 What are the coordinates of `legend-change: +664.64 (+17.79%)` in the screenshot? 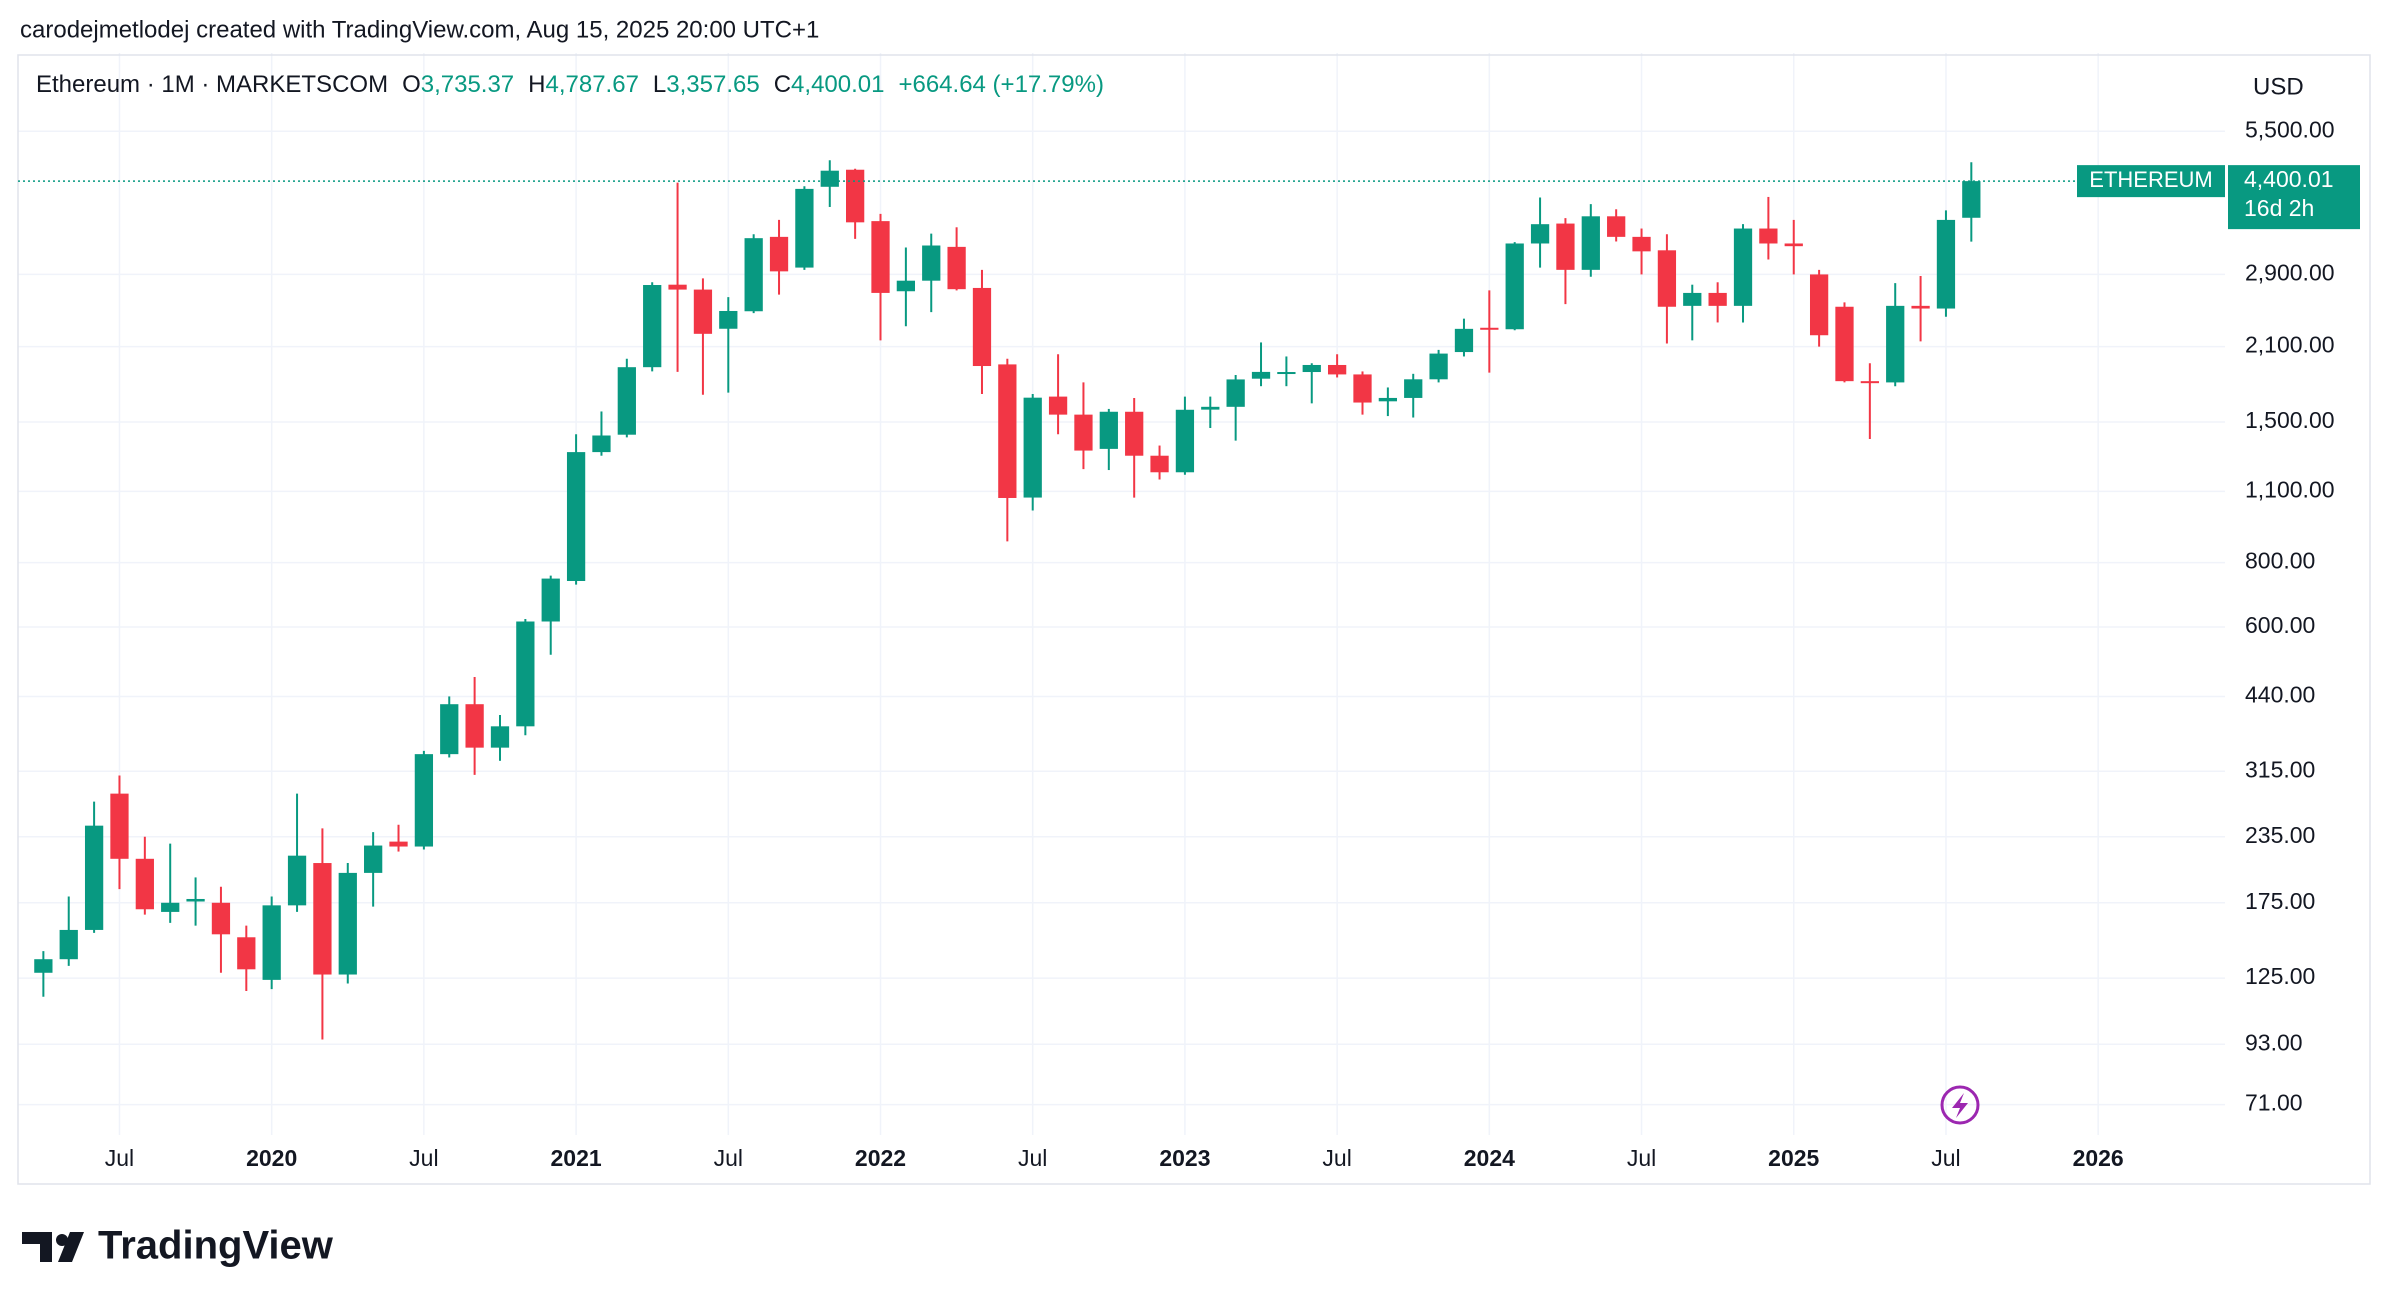 It's located at (1001, 84).